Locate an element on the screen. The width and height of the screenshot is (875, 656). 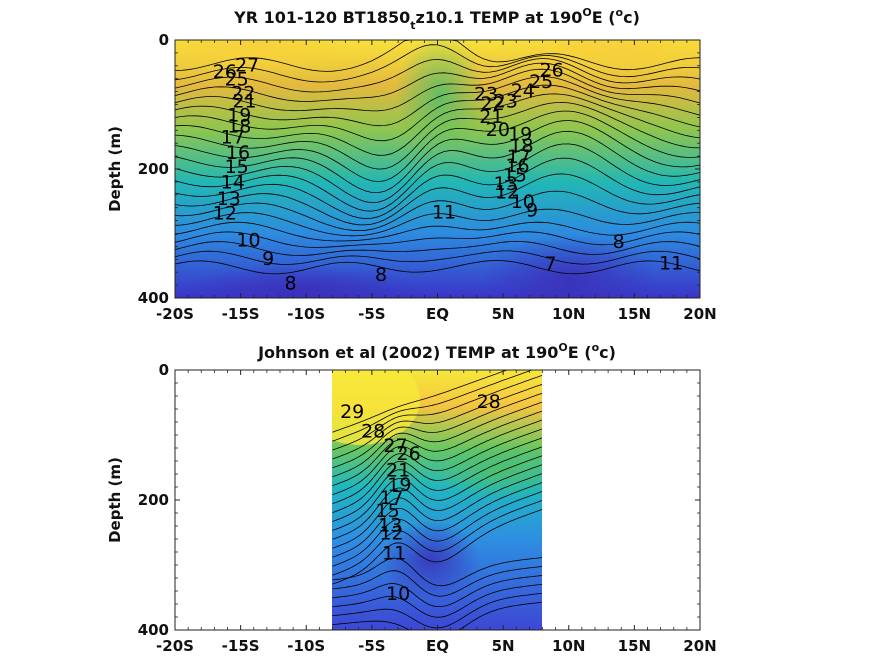
panel-bottom-field is located at coordinates (437, 500).